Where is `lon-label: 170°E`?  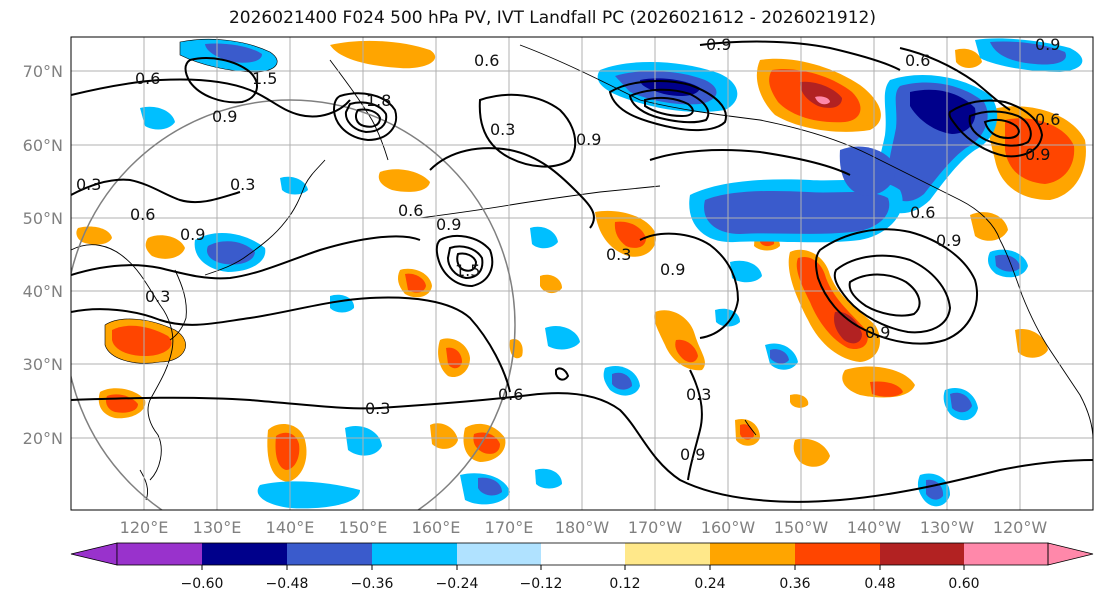
lon-label: 170°E is located at coordinates (509, 527).